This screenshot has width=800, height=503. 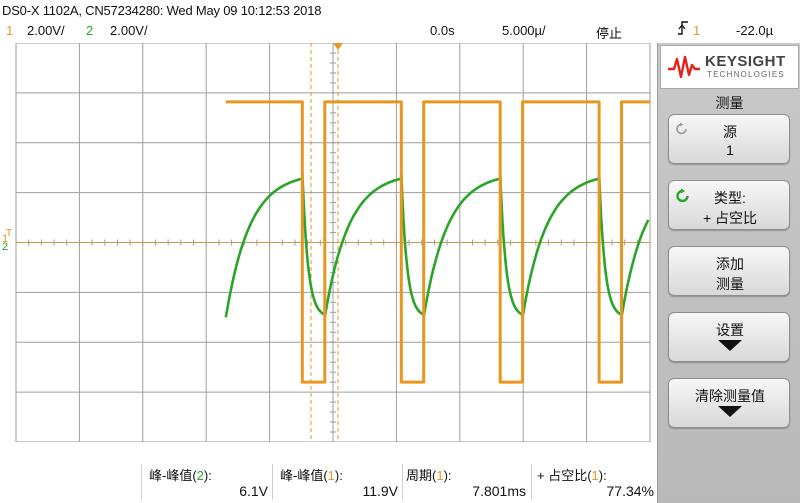 What do you see at coordinates (46, 30) in the screenshot?
I see `ch1-scale: 2.00V/` at bounding box center [46, 30].